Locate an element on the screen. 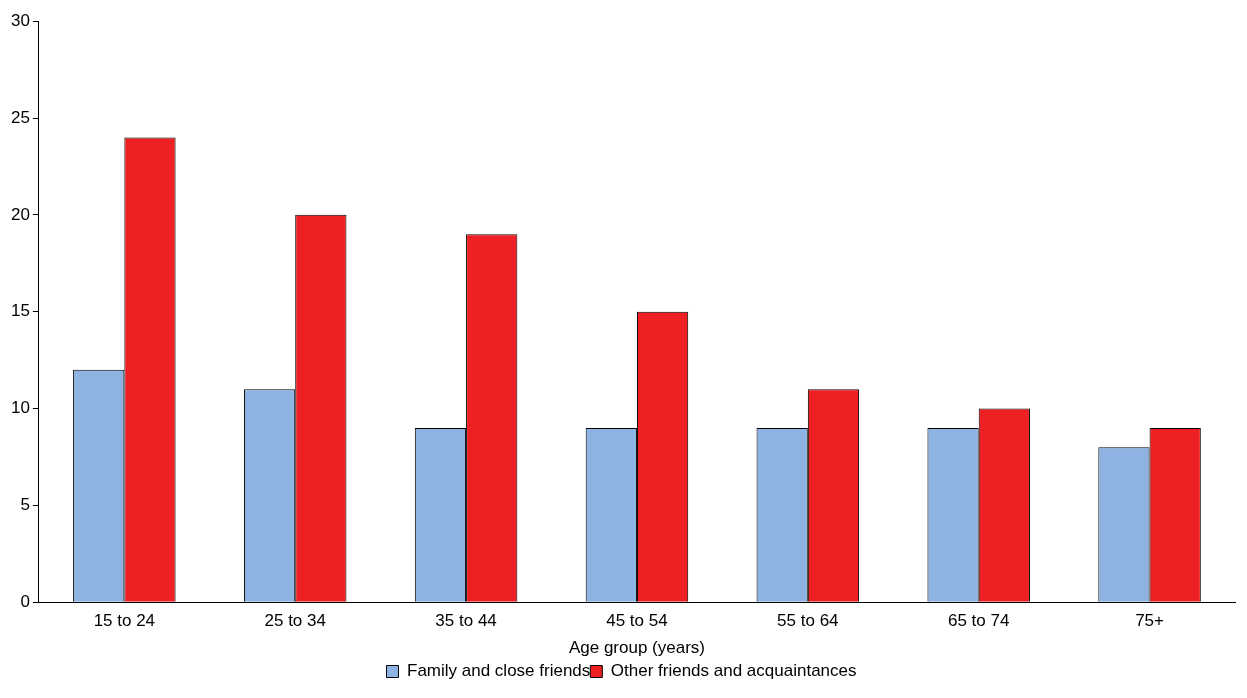  x-tick-label: 45 to 54 is located at coordinates (637, 621).